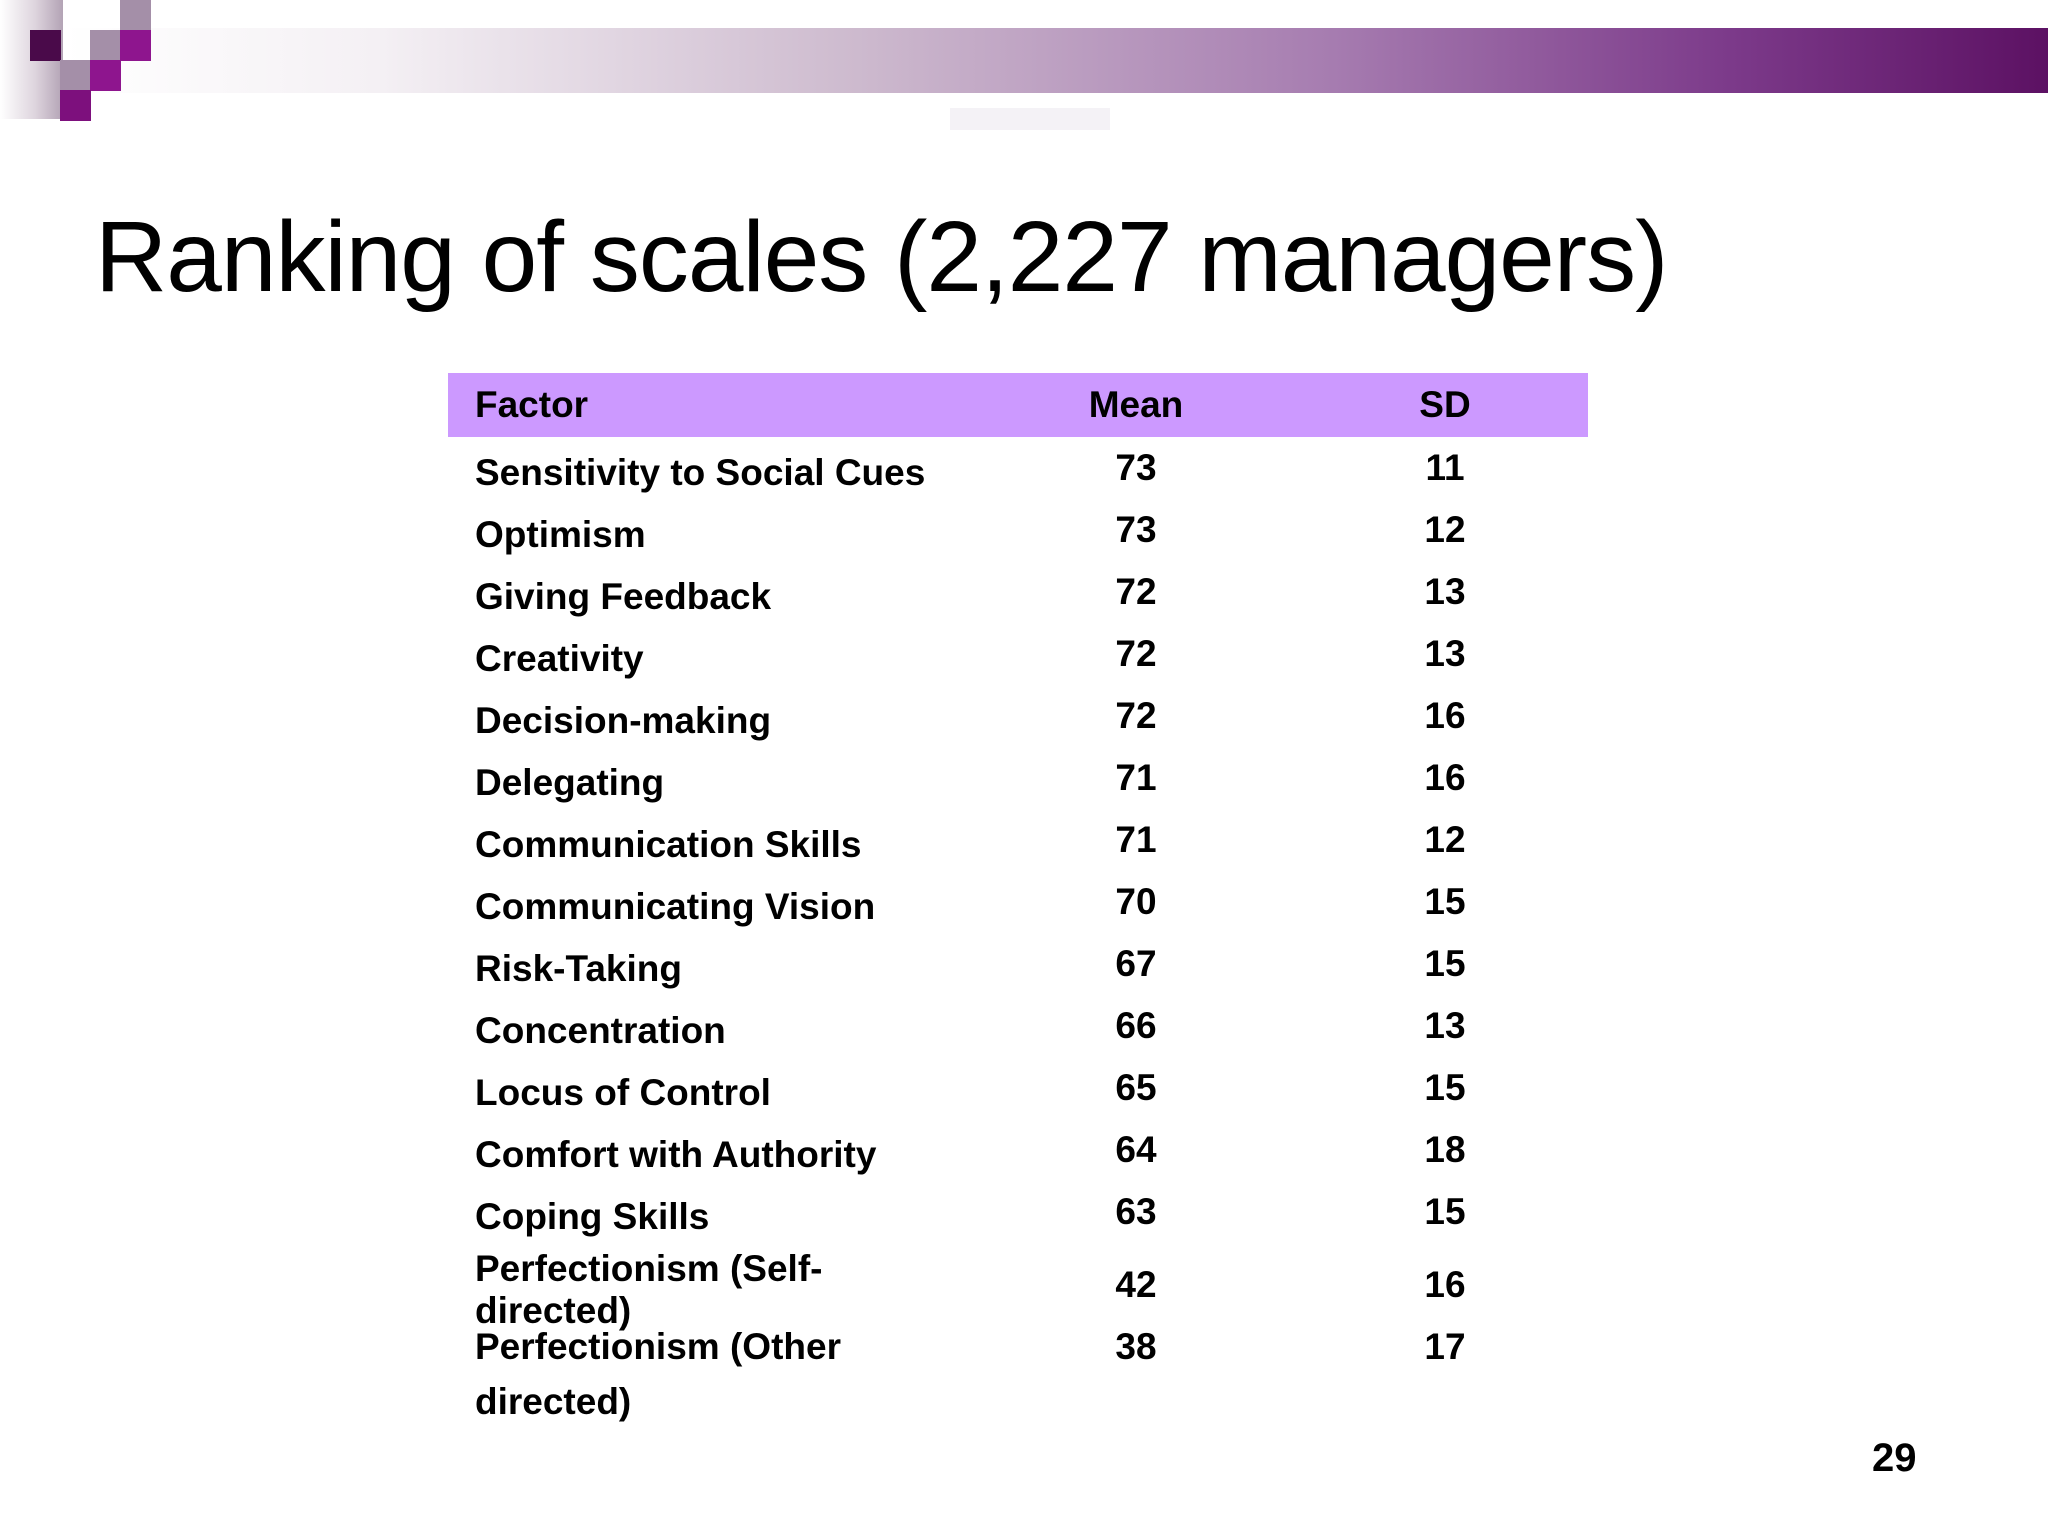  I want to click on mean-cell: 42, so click(1136, 1284).